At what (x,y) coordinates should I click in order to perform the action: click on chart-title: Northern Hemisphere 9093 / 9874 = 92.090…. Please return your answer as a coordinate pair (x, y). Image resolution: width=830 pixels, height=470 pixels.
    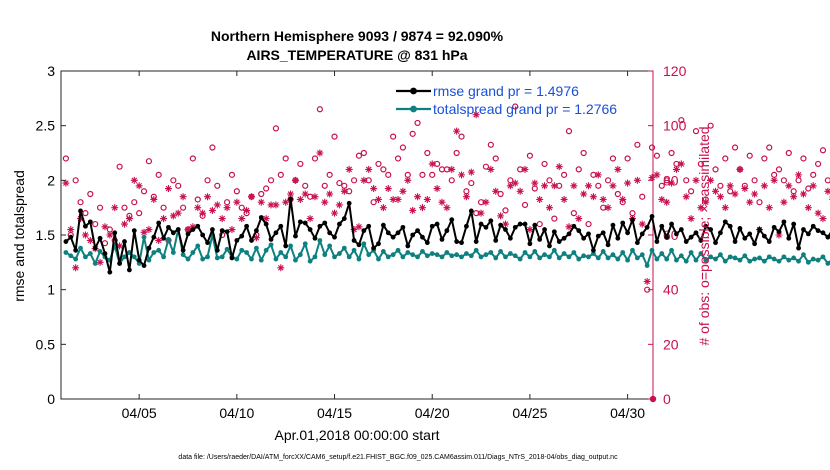
    Looking at the image, I should click on (357, 45).